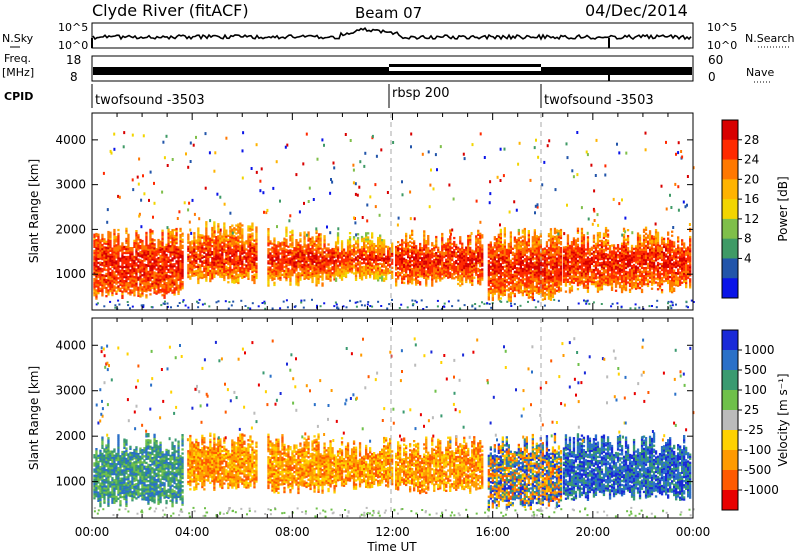  I want to click on nsky-panel: N.Sky 10^5 10^0 10^5 10^0 N.Search, so click(398, 36).